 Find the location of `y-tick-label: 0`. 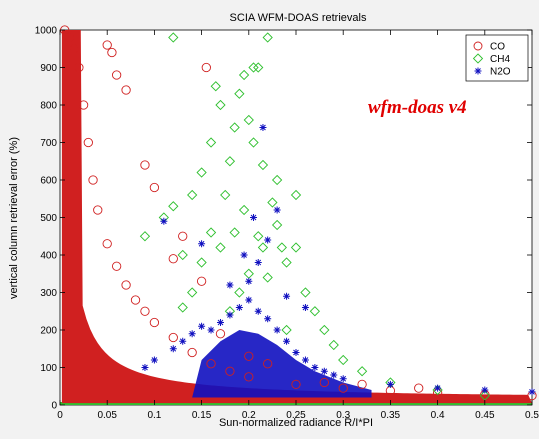

y-tick-label: 0 is located at coordinates (54, 406).